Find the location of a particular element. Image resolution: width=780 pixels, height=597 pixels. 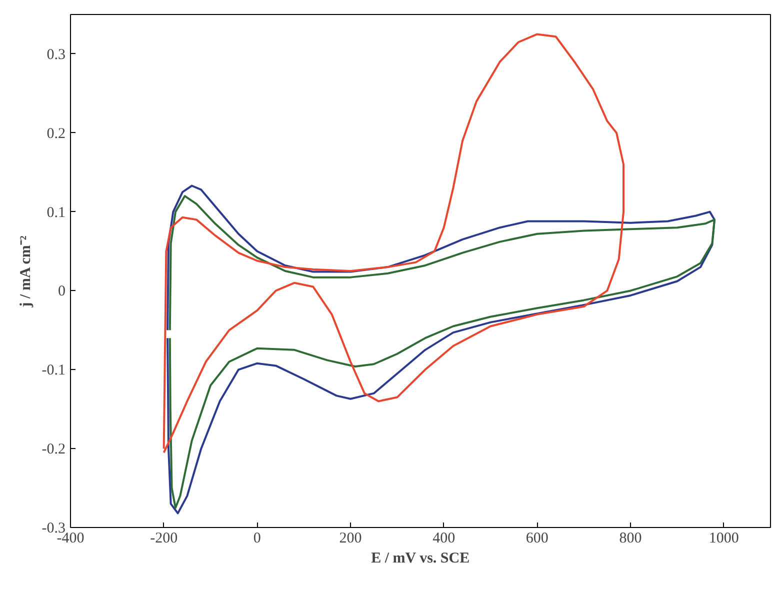

y-tick-label: 0 is located at coordinates (62, 292).